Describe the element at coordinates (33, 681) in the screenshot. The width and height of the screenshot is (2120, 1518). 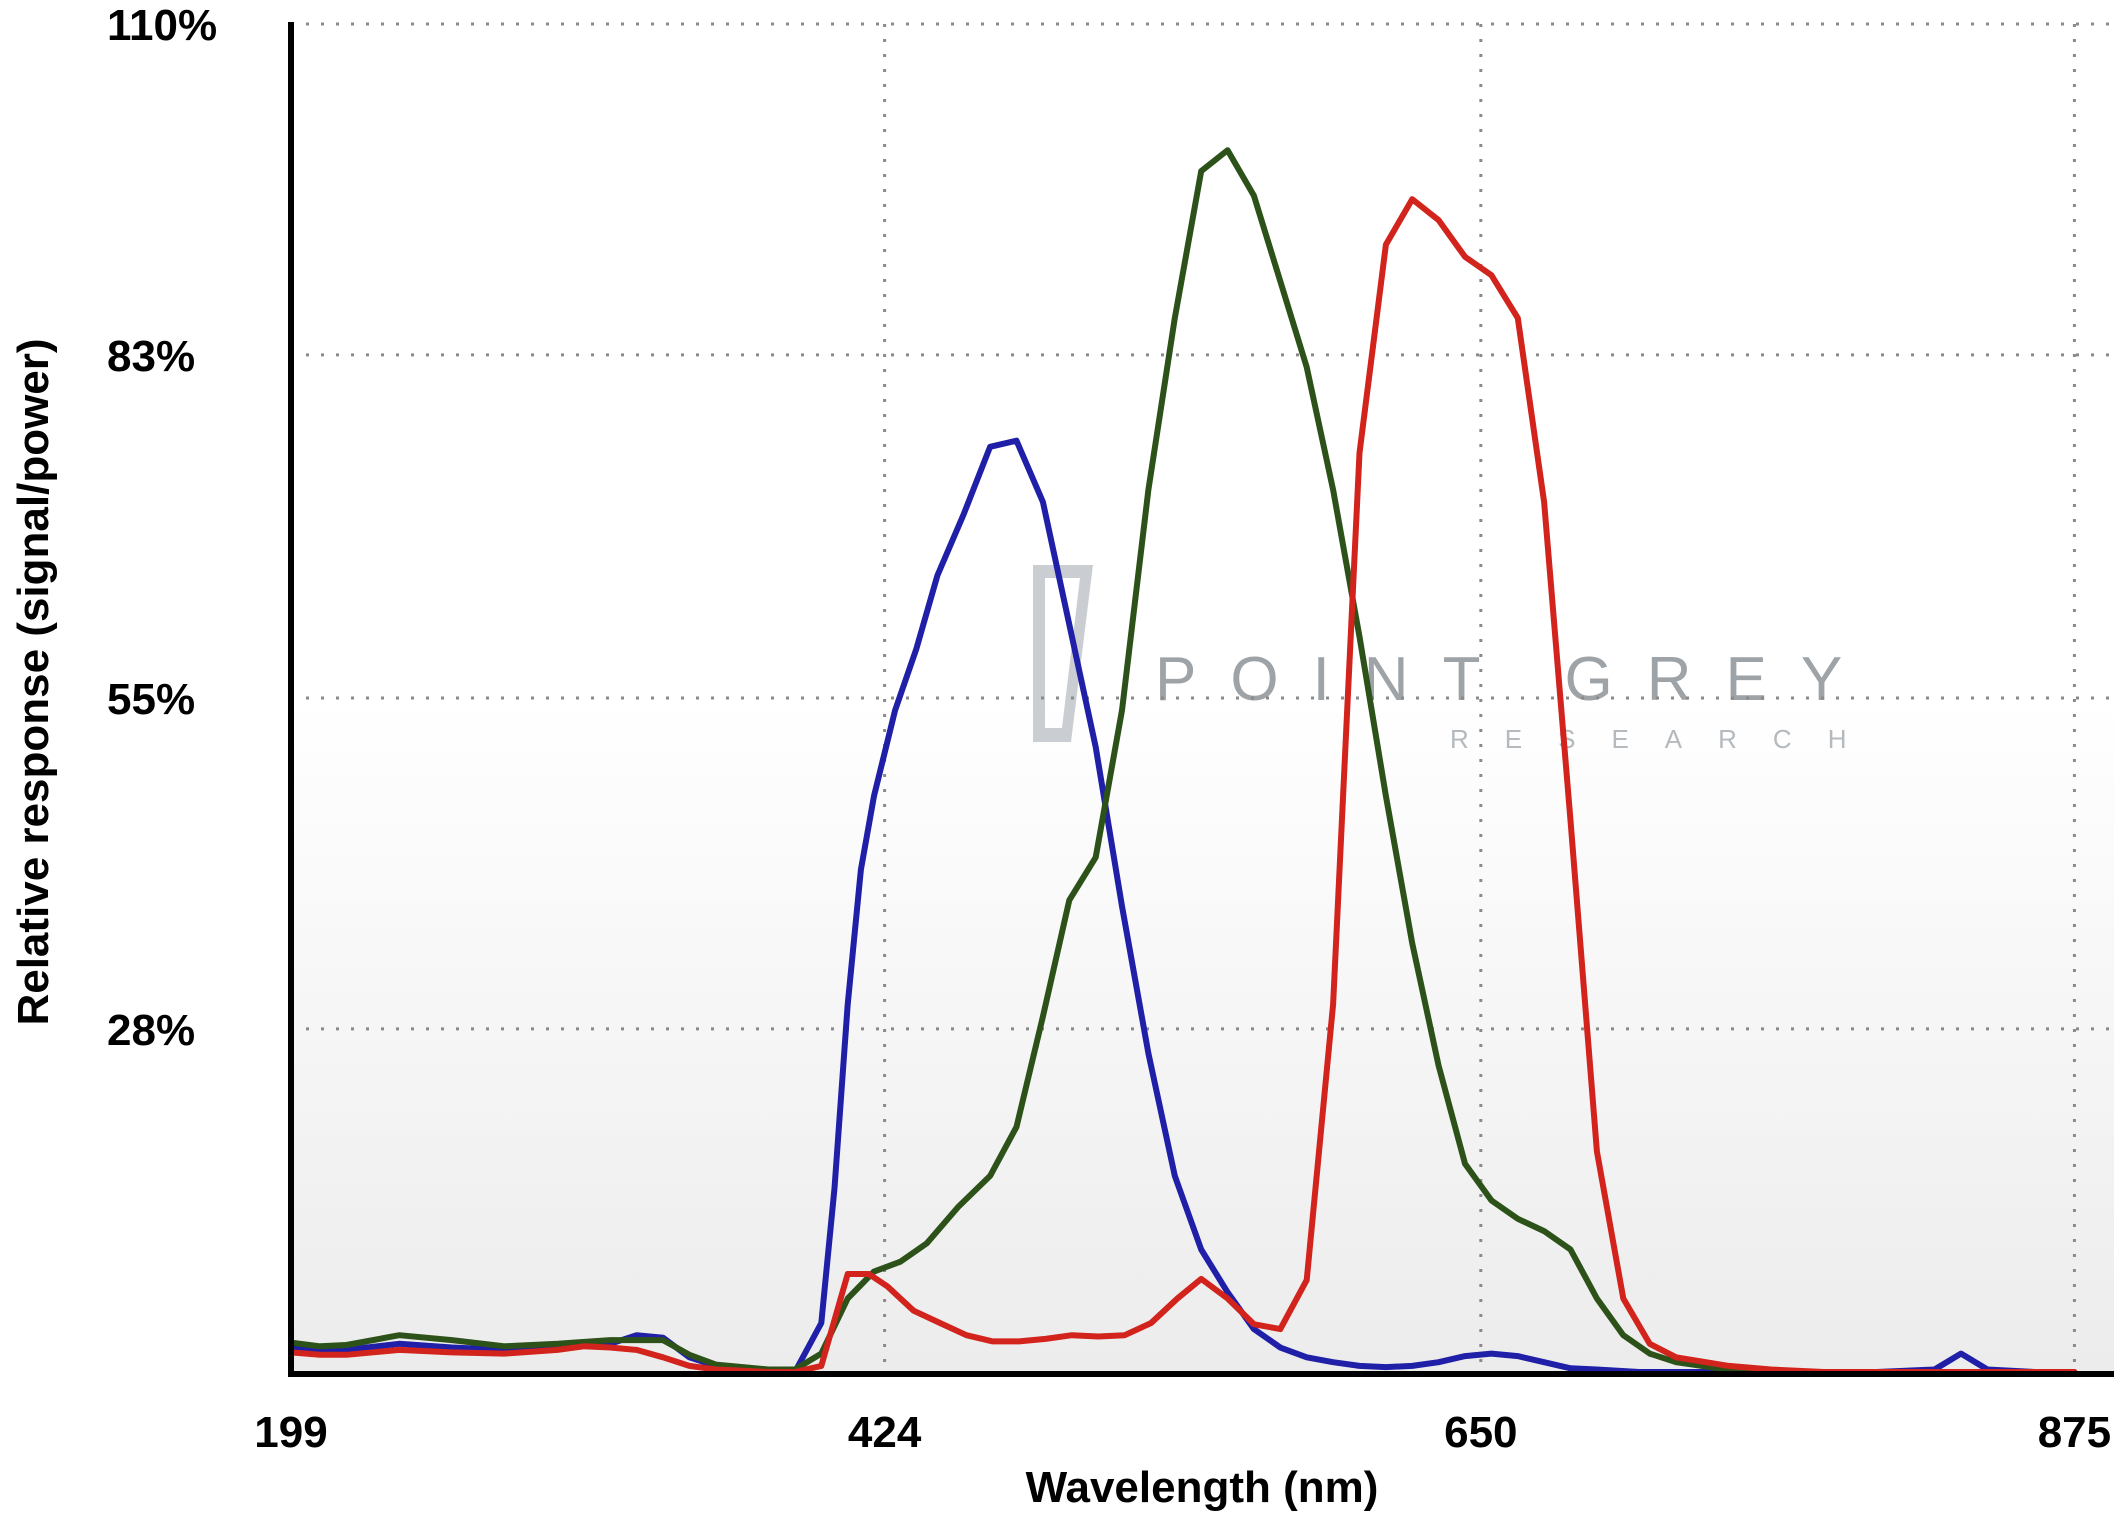
I see `y-axis-title: Relative response (signal/power)` at that location.